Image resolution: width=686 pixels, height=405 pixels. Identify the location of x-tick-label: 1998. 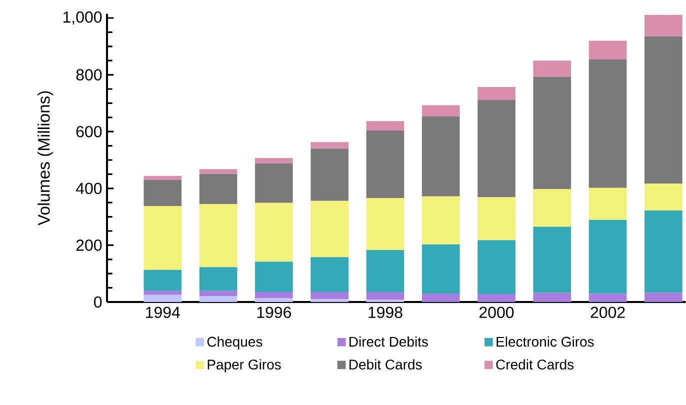
(385, 312).